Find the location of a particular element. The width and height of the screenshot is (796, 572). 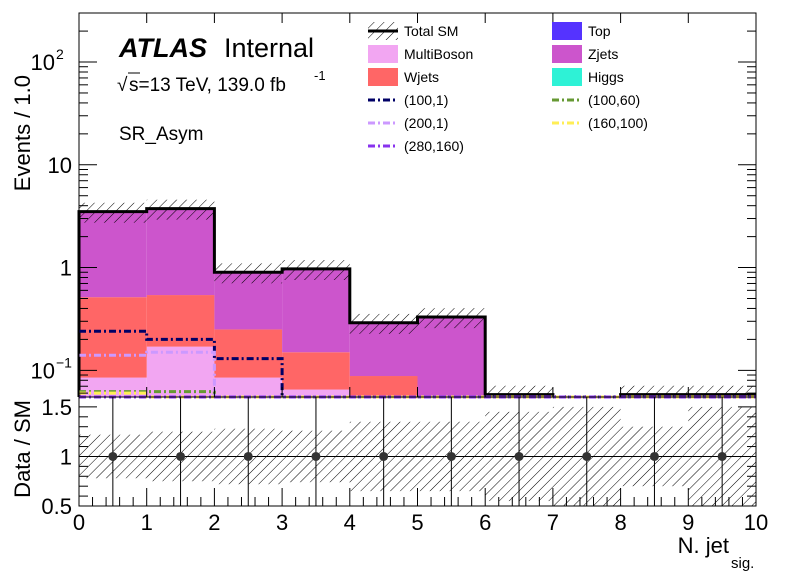

legend-swatch-zjets is located at coordinates (567, 54).